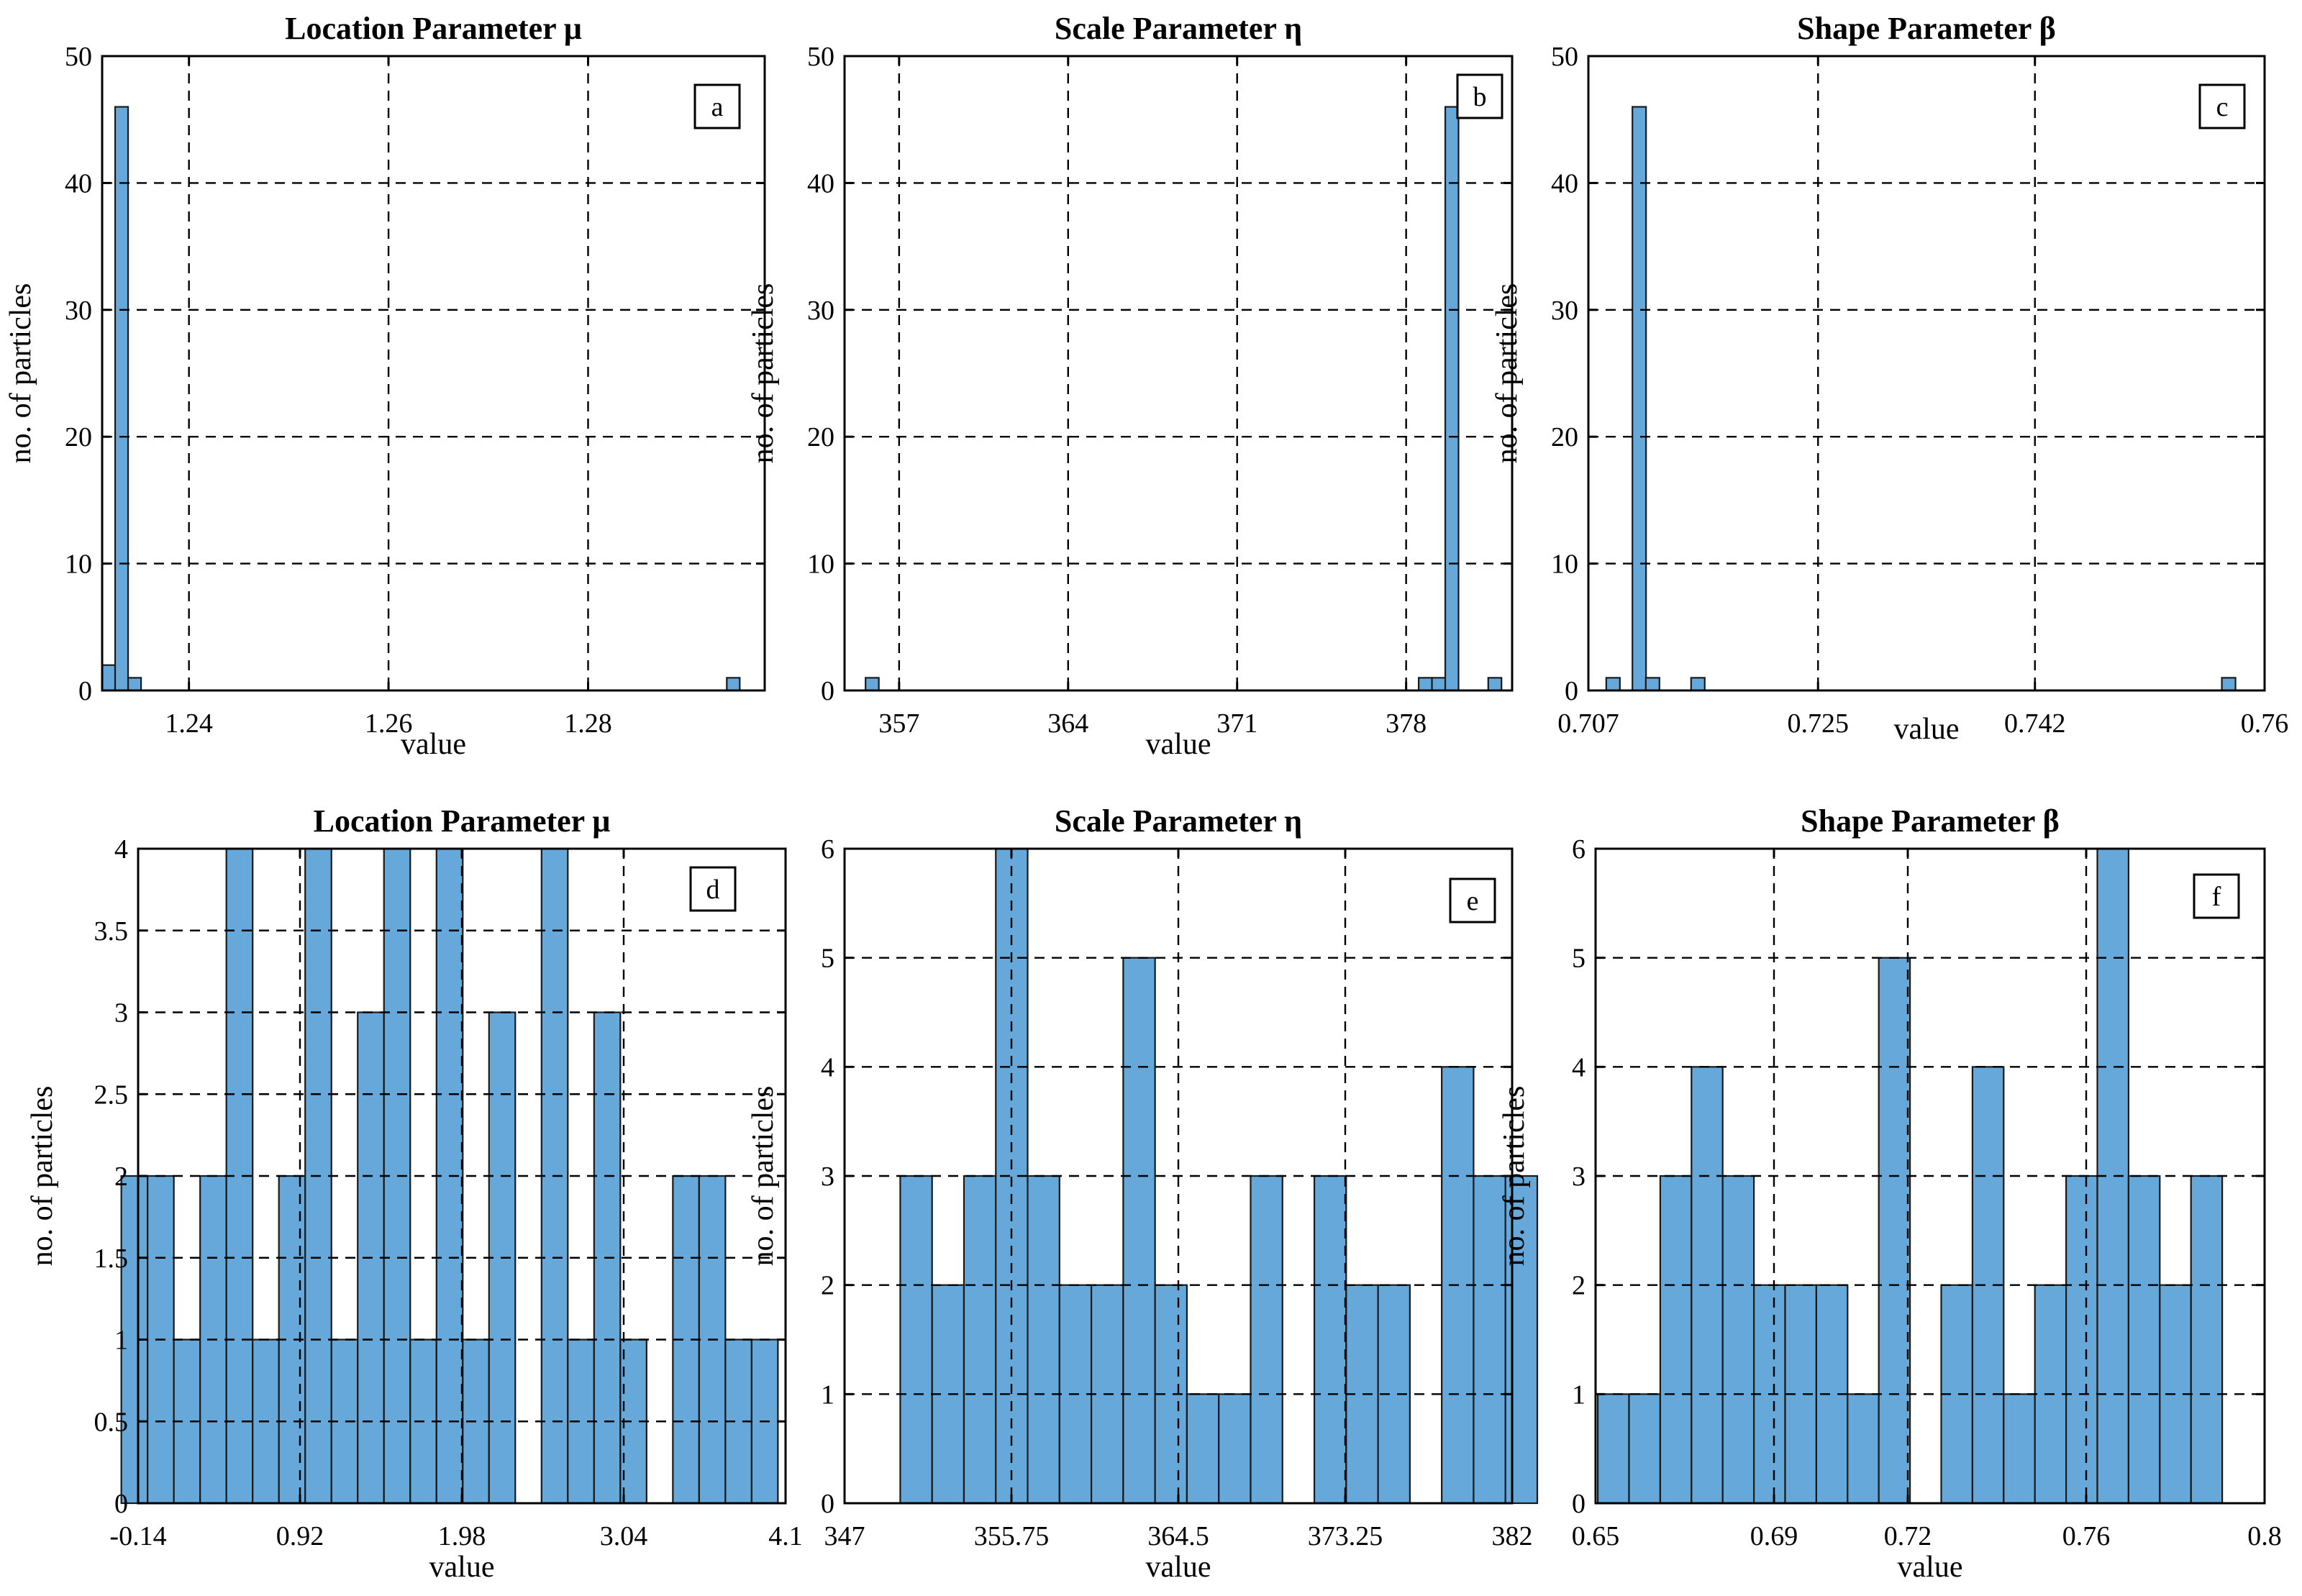  I want to click on y-tick-label: 5, so click(827, 959).